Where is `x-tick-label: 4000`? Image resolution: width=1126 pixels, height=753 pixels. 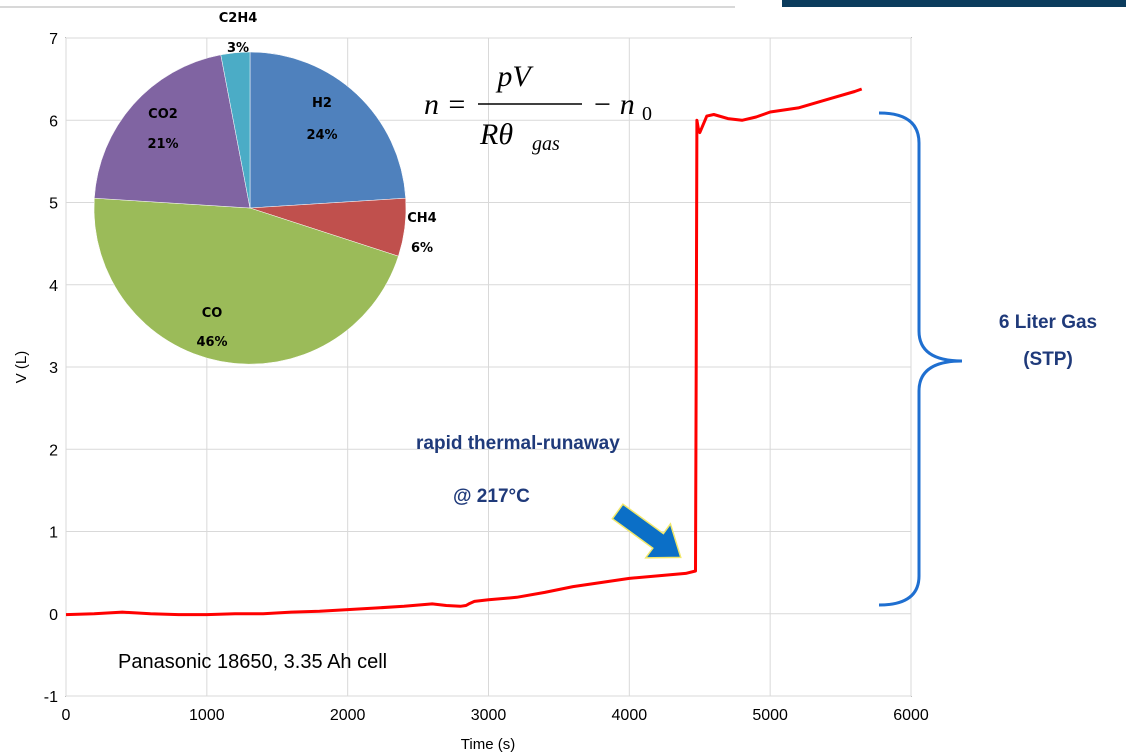
x-tick-label: 4000 is located at coordinates (630, 715).